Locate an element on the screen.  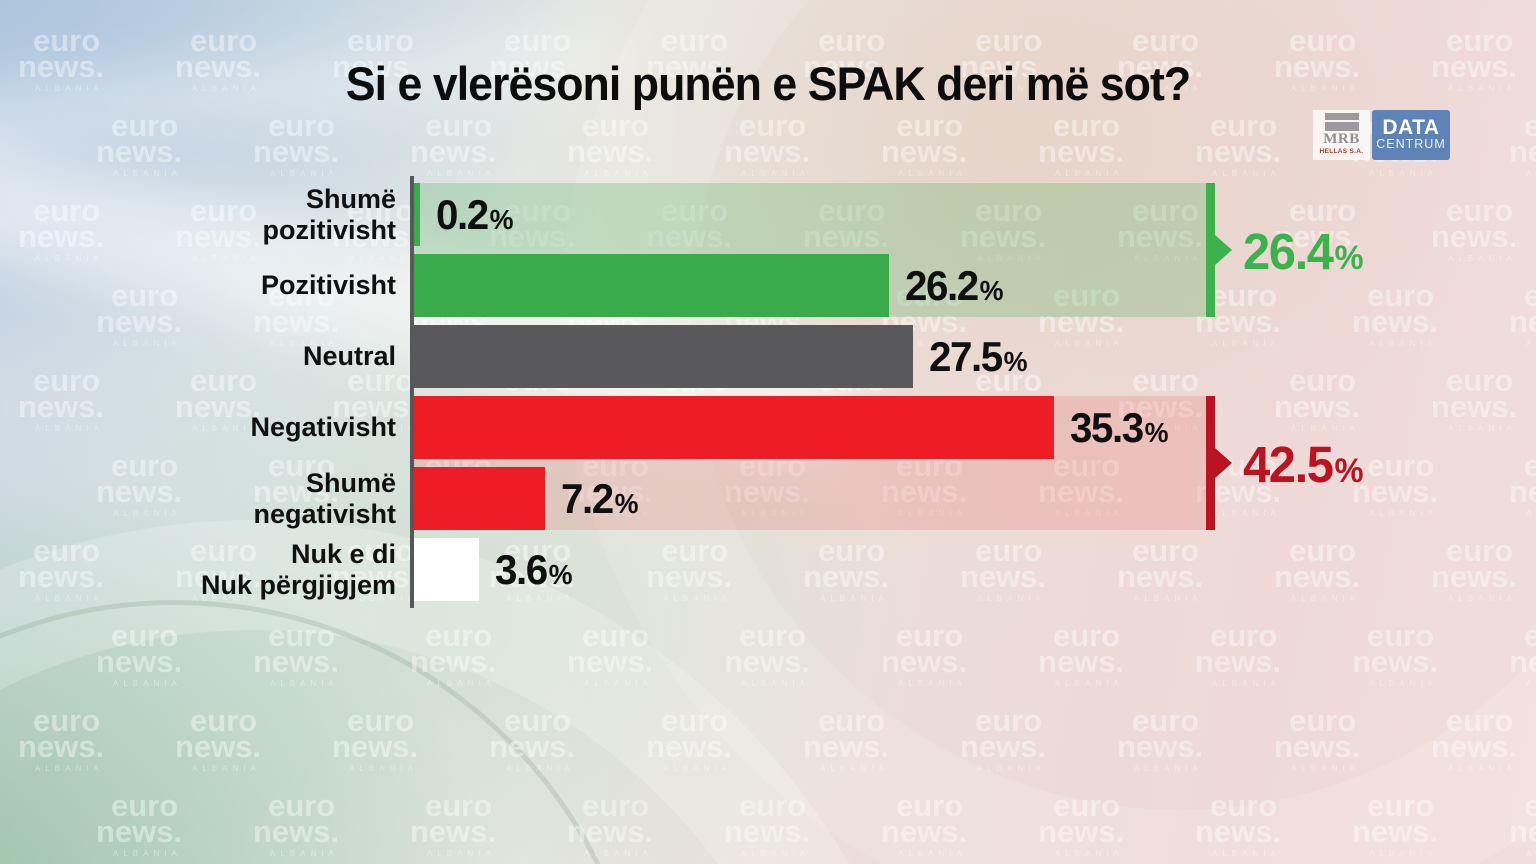
bar-row: 35.3% is located at coordinates (814, 427).